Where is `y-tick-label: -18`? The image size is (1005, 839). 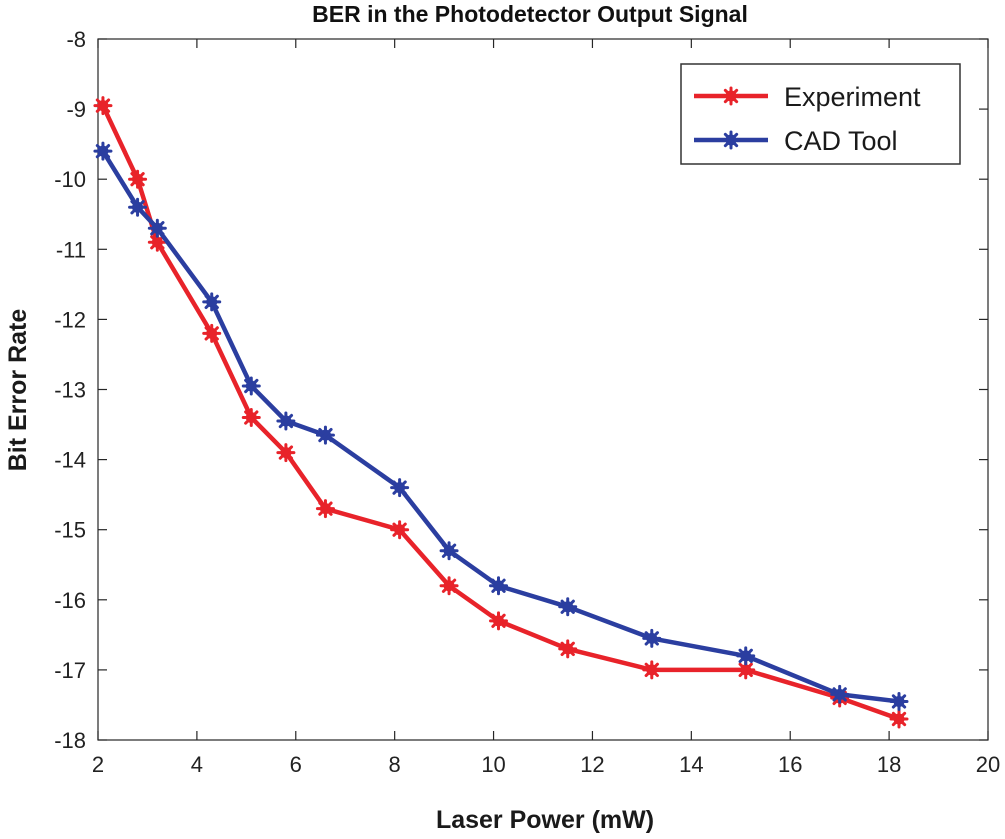 y-tick-label: -18 is located at coordinates (70, 740).